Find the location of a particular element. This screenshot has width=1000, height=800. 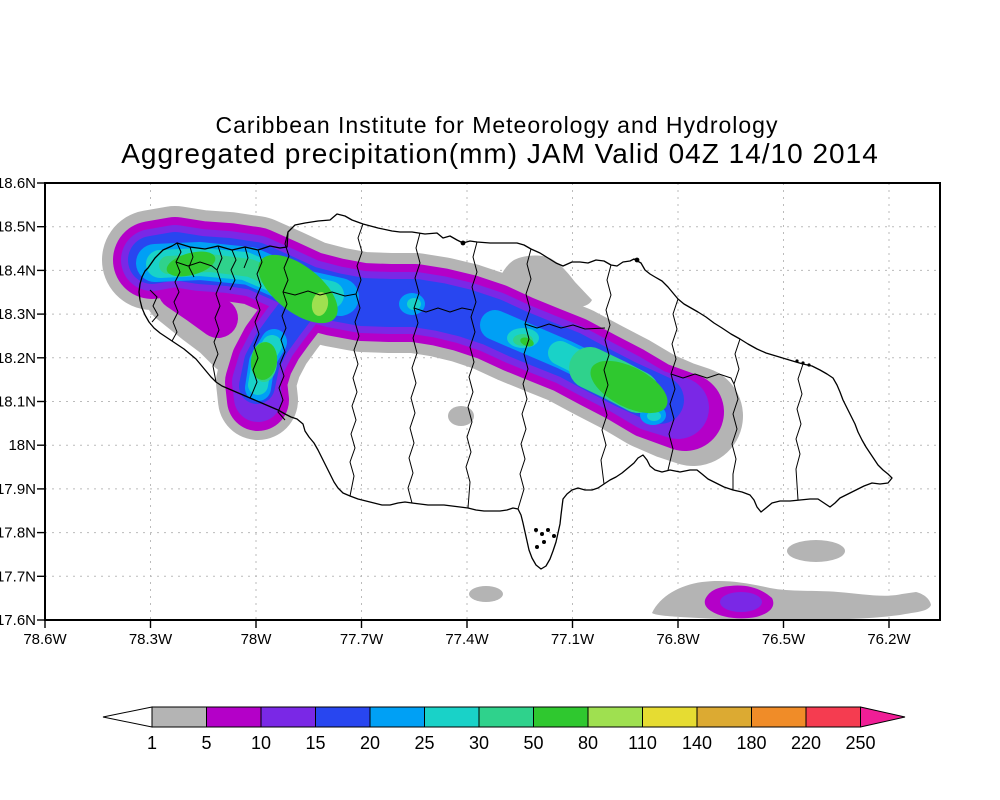

lat-label: 18.3N is located at coordinates (18, 314).